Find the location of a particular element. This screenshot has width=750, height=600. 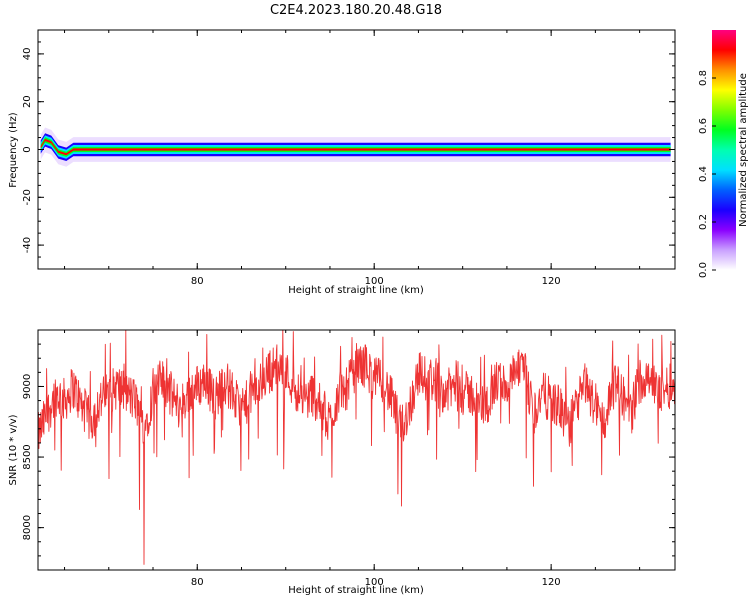

spectrogram-x-label: Height of straight line (km) is located at coordinates (356, 290).